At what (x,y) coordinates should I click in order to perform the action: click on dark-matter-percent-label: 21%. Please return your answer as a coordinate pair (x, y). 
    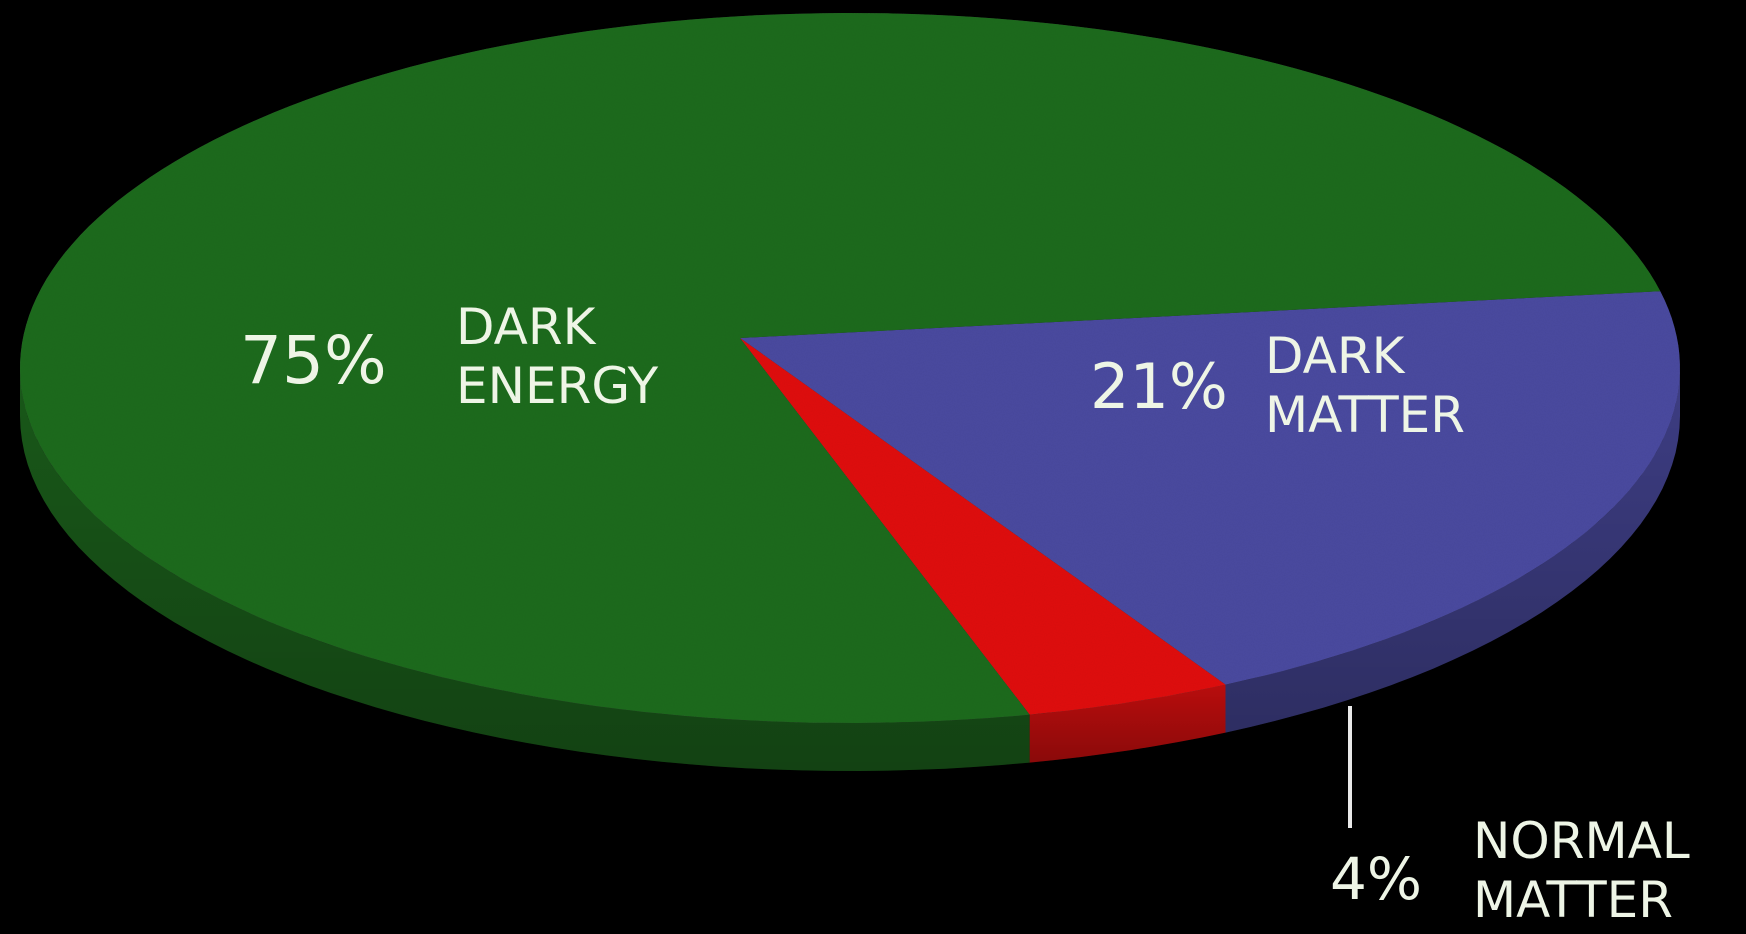
    Looking at the image, I should click on (1159, 386).